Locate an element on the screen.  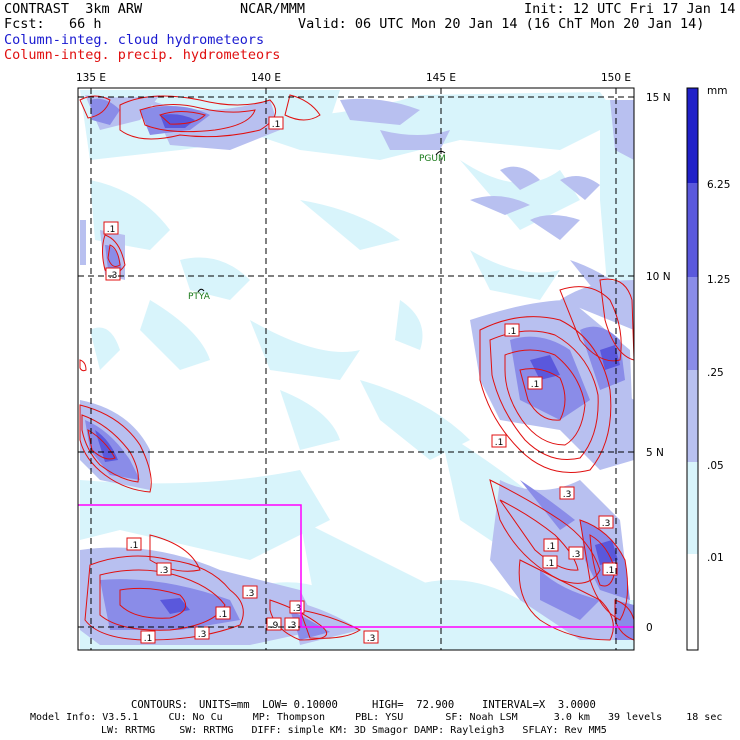
colorbar-level: .05 is located at coordinates (715, 466).